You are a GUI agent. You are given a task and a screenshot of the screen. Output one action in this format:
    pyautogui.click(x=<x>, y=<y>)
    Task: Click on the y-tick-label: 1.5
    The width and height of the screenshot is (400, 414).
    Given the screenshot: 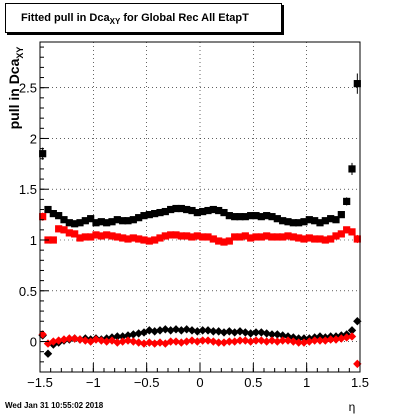 What is the action you would take?
    pyautogui.click(x=28, y=189)
    